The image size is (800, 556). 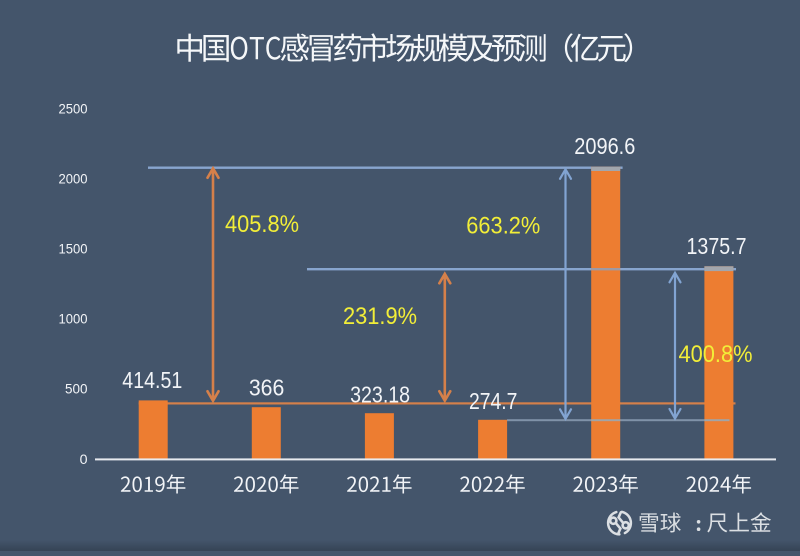 What do you see at coordinates (152, 380) in the screenshot?
I see `svg-text: 414.51` at bounding box center [152, 380].